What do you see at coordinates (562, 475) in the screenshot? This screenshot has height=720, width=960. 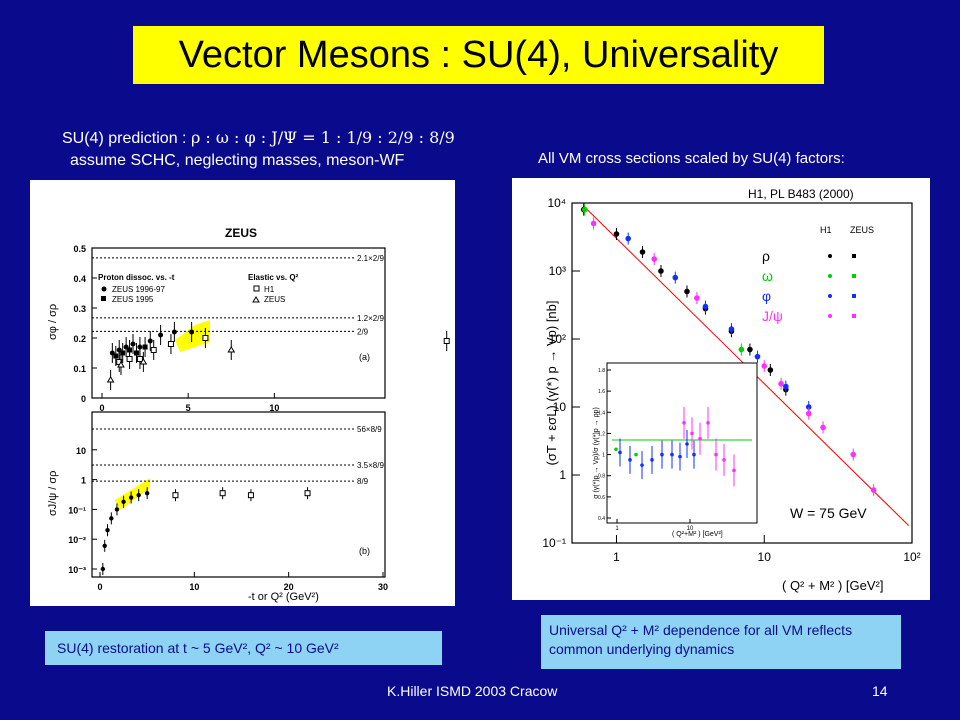 I see `main-ytick-label: 1` at bounding box center [562, 475].